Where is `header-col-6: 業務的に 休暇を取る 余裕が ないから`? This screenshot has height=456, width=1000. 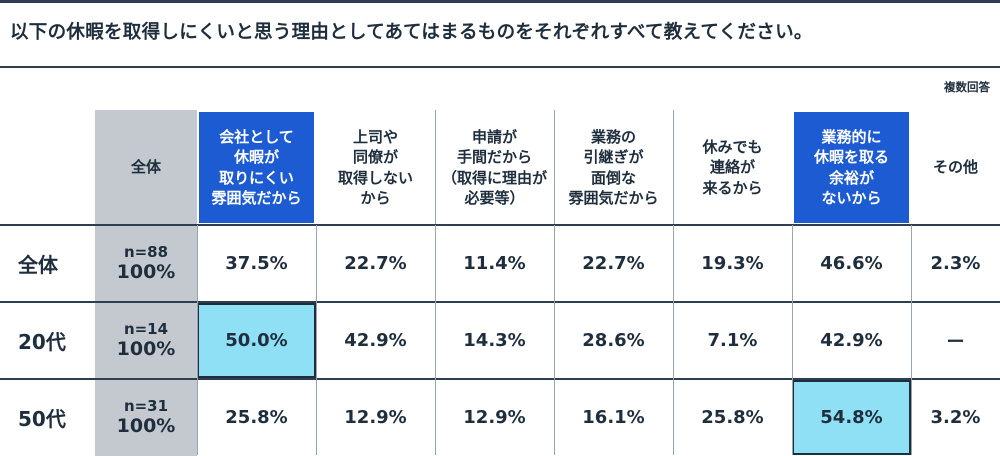 header-col-6: 業務的に 休暇を取る 余裕が ないから is located at coordinates (851, 167).